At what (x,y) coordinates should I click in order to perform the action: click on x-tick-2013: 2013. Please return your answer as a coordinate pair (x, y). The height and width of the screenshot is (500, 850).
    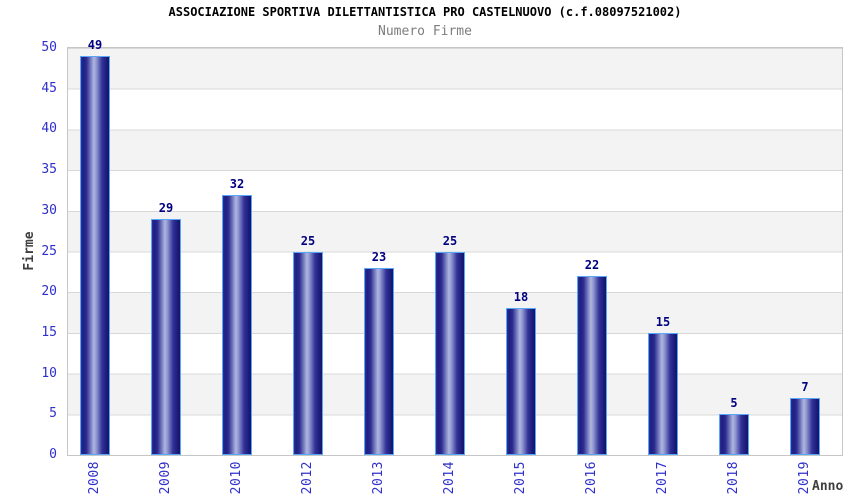
    Looking at the image, I should click on (378, 478).